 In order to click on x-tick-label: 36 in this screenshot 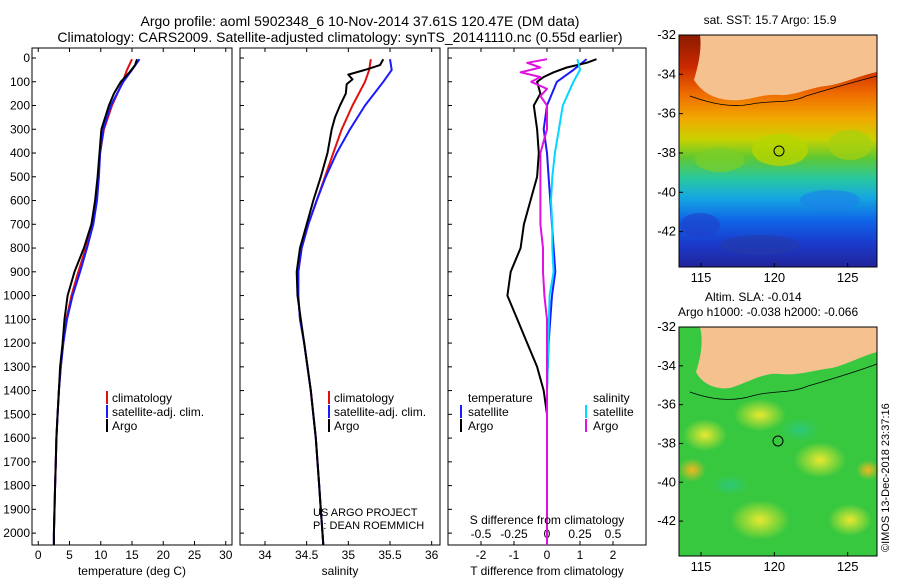, I will do `click(432, 555)`.